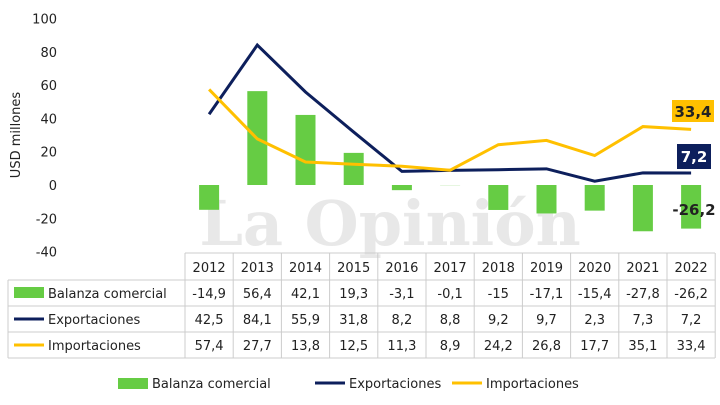 This screenshot has height=405, width=720. Describe the element at coordinates (257, 294) in the screenshot. I see `table-cell: 56,4` at that location.